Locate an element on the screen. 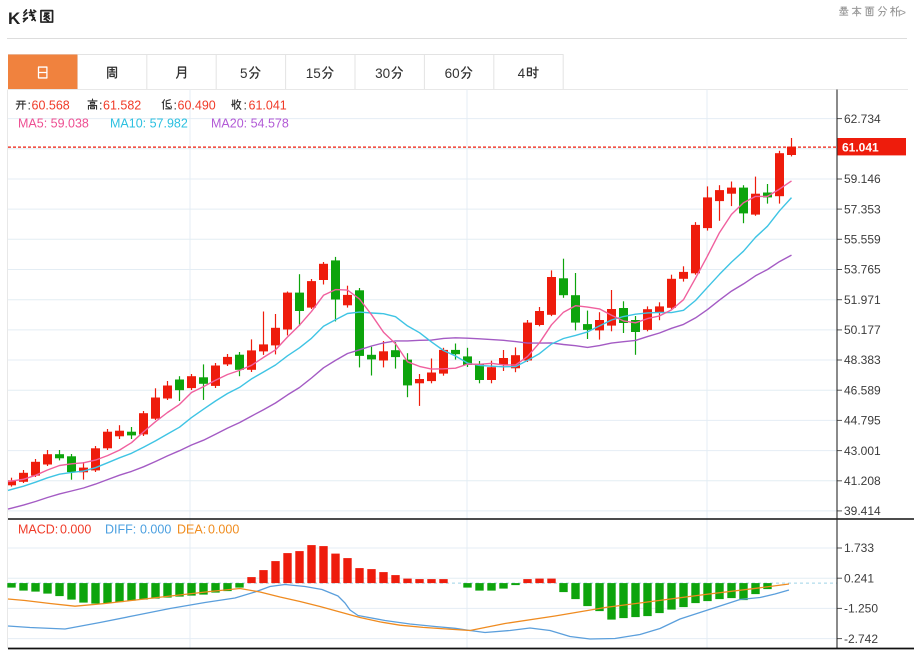 This screenshot has height=651, width=914. svg-text: 60.568 is located at coordinates (51, 106).